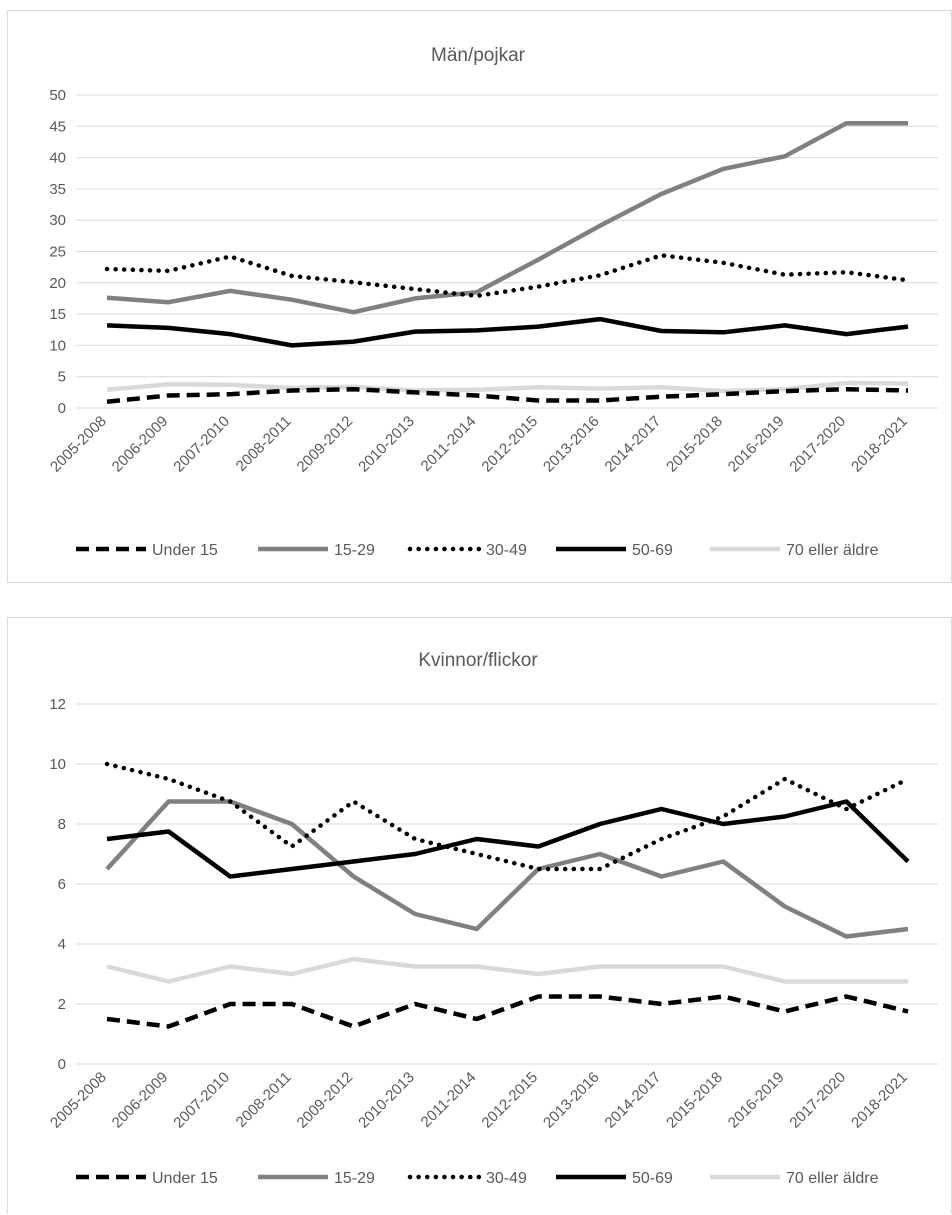 Image resolution: width=952 pixels, height=1215 pixels. What do you see at coordinates (62, 1004) in the screenshot?
I see `y-tick-label: 2` at bounding box center [62, 1004].